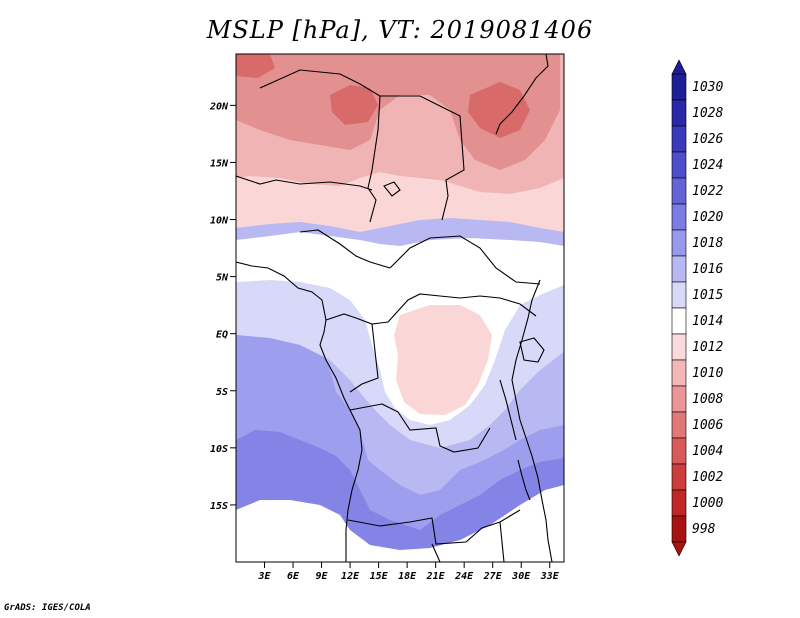 Image resolution: width=800 pixels, height=618 pixels. I want to click on lon-label: 21E, so click(436, 576).